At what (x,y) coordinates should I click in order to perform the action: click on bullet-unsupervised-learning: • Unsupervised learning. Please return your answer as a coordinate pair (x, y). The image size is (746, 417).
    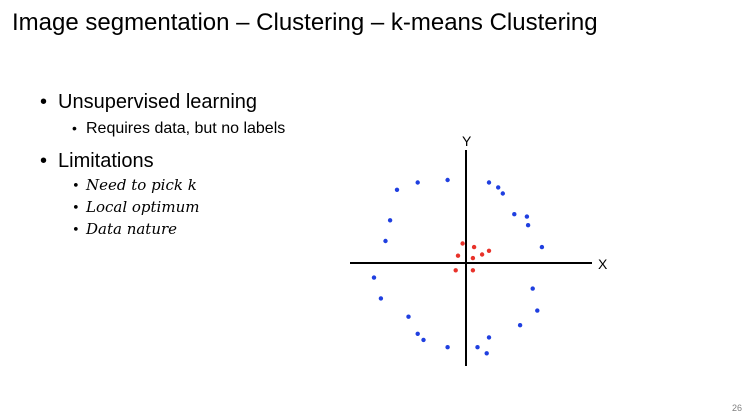
    Looking at the image, I should click on (190, 102).